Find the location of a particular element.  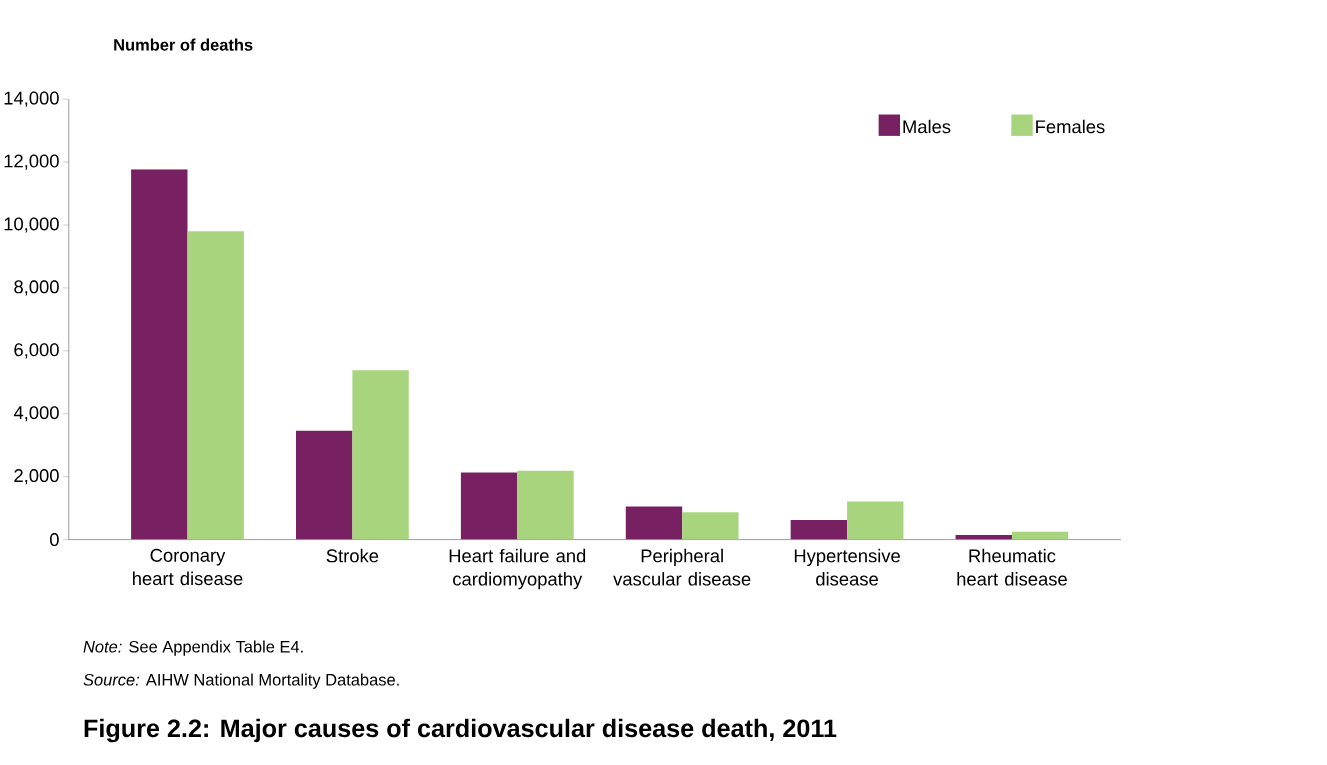

y-tick-label: 14,000 is located at coordinates (31, 99).